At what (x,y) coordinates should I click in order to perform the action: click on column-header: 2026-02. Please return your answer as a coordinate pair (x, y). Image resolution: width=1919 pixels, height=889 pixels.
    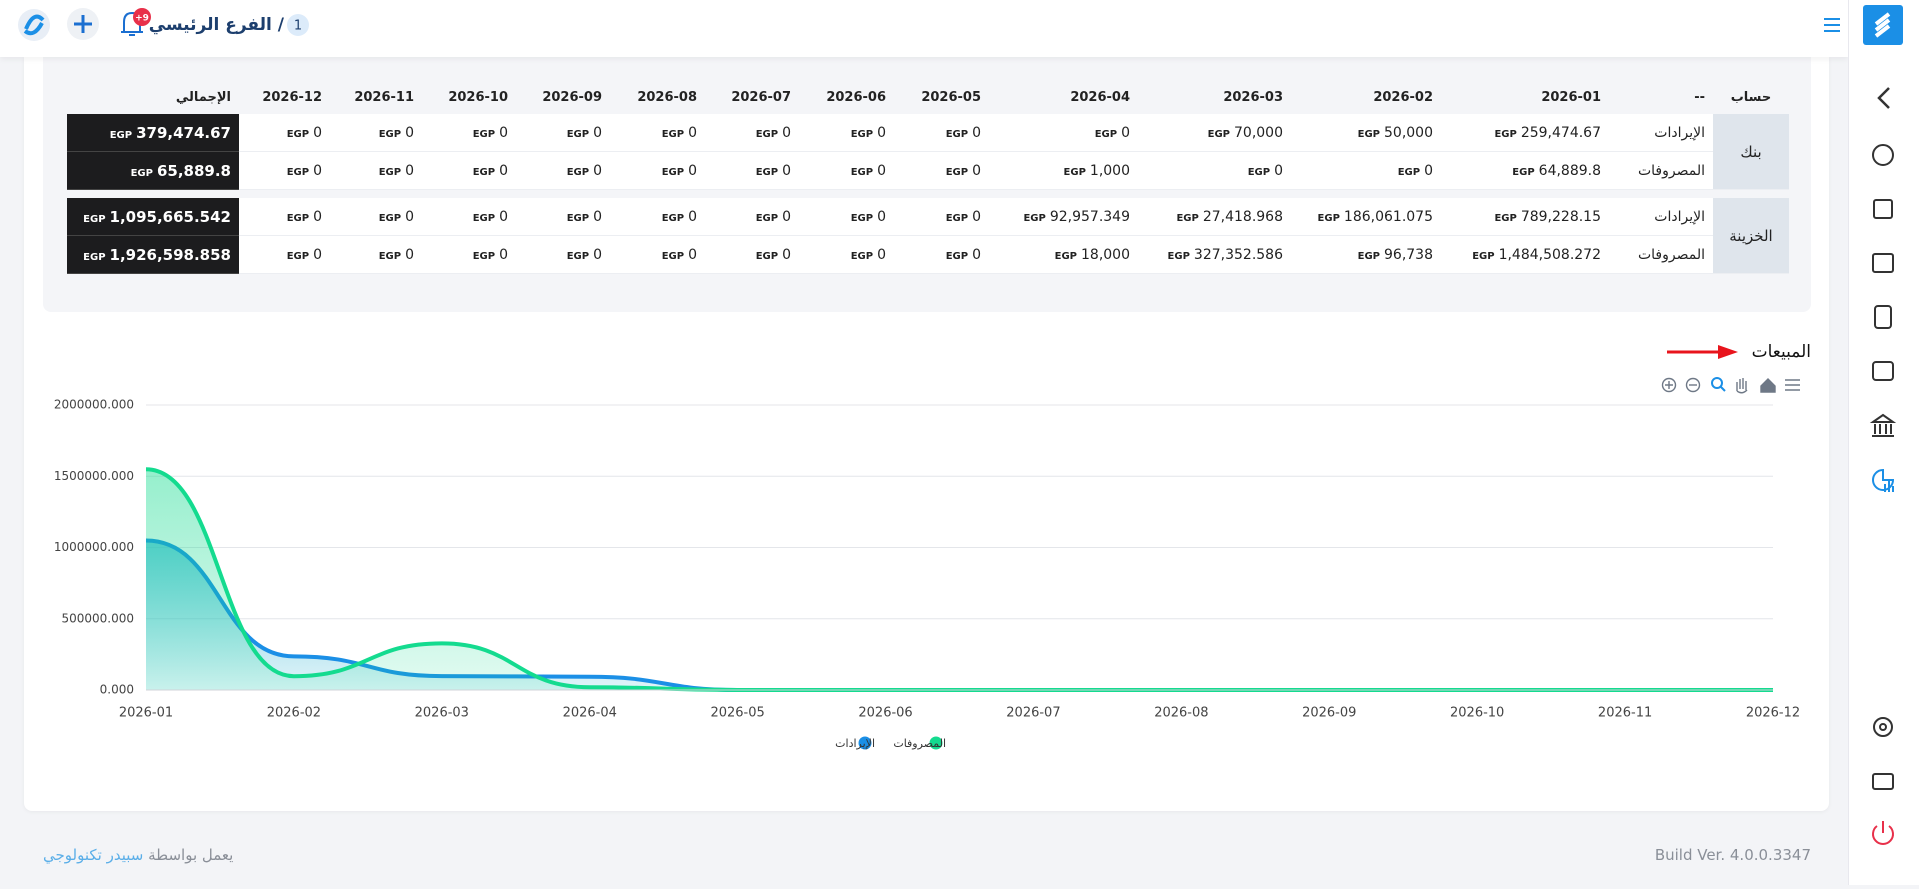
    Looking at the image, I should click on (1403, 97).